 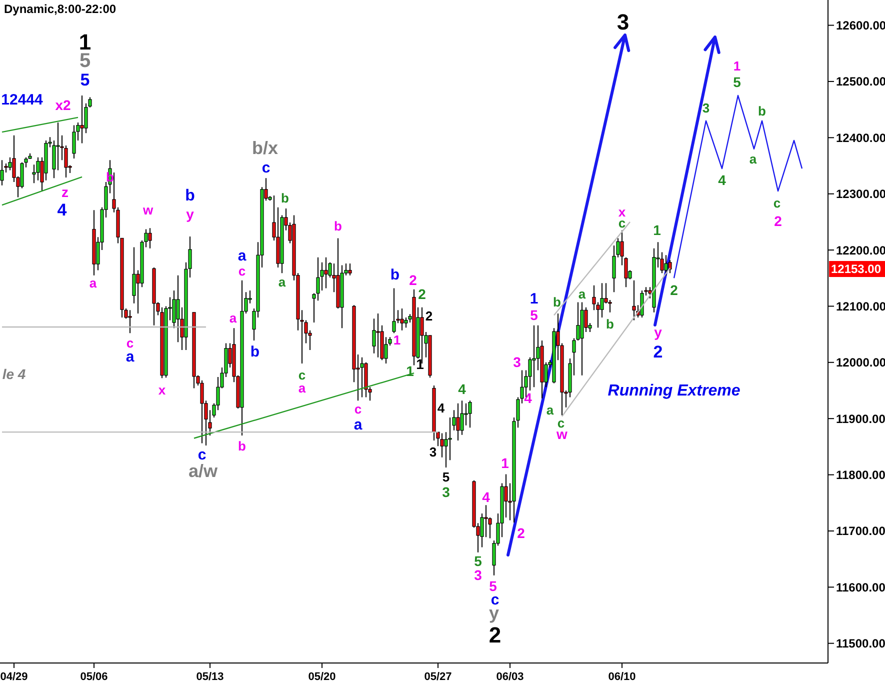 What do you see at coordinates (63, 105) in the screenshot?
I see `annotation: x2` at bounding box center [63, 105].